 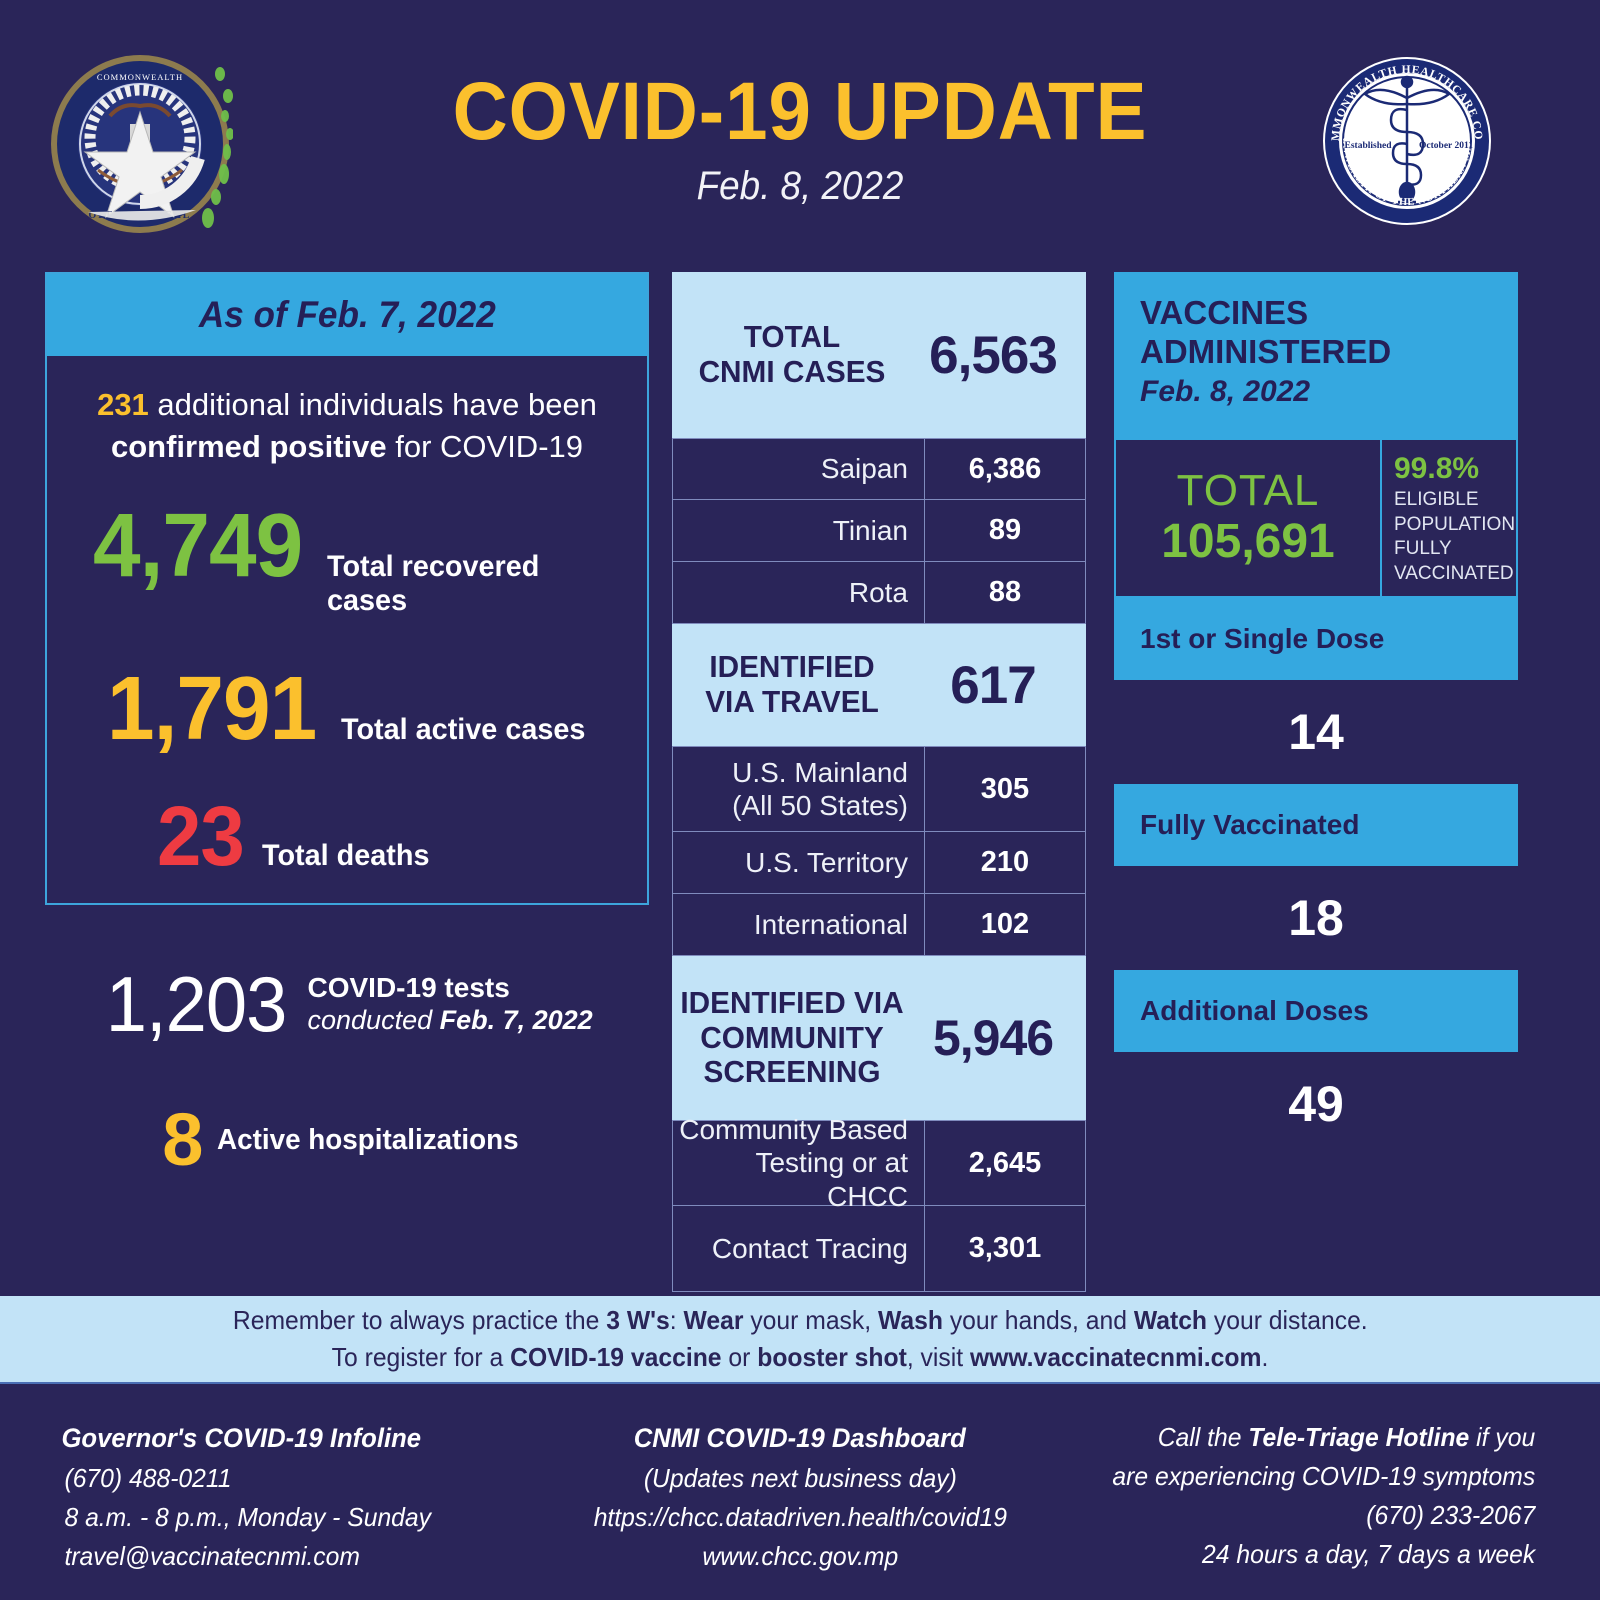 I want to click on tests-label-line2: conducted Feb. 7, 2022, so click(x=450, y=1020).